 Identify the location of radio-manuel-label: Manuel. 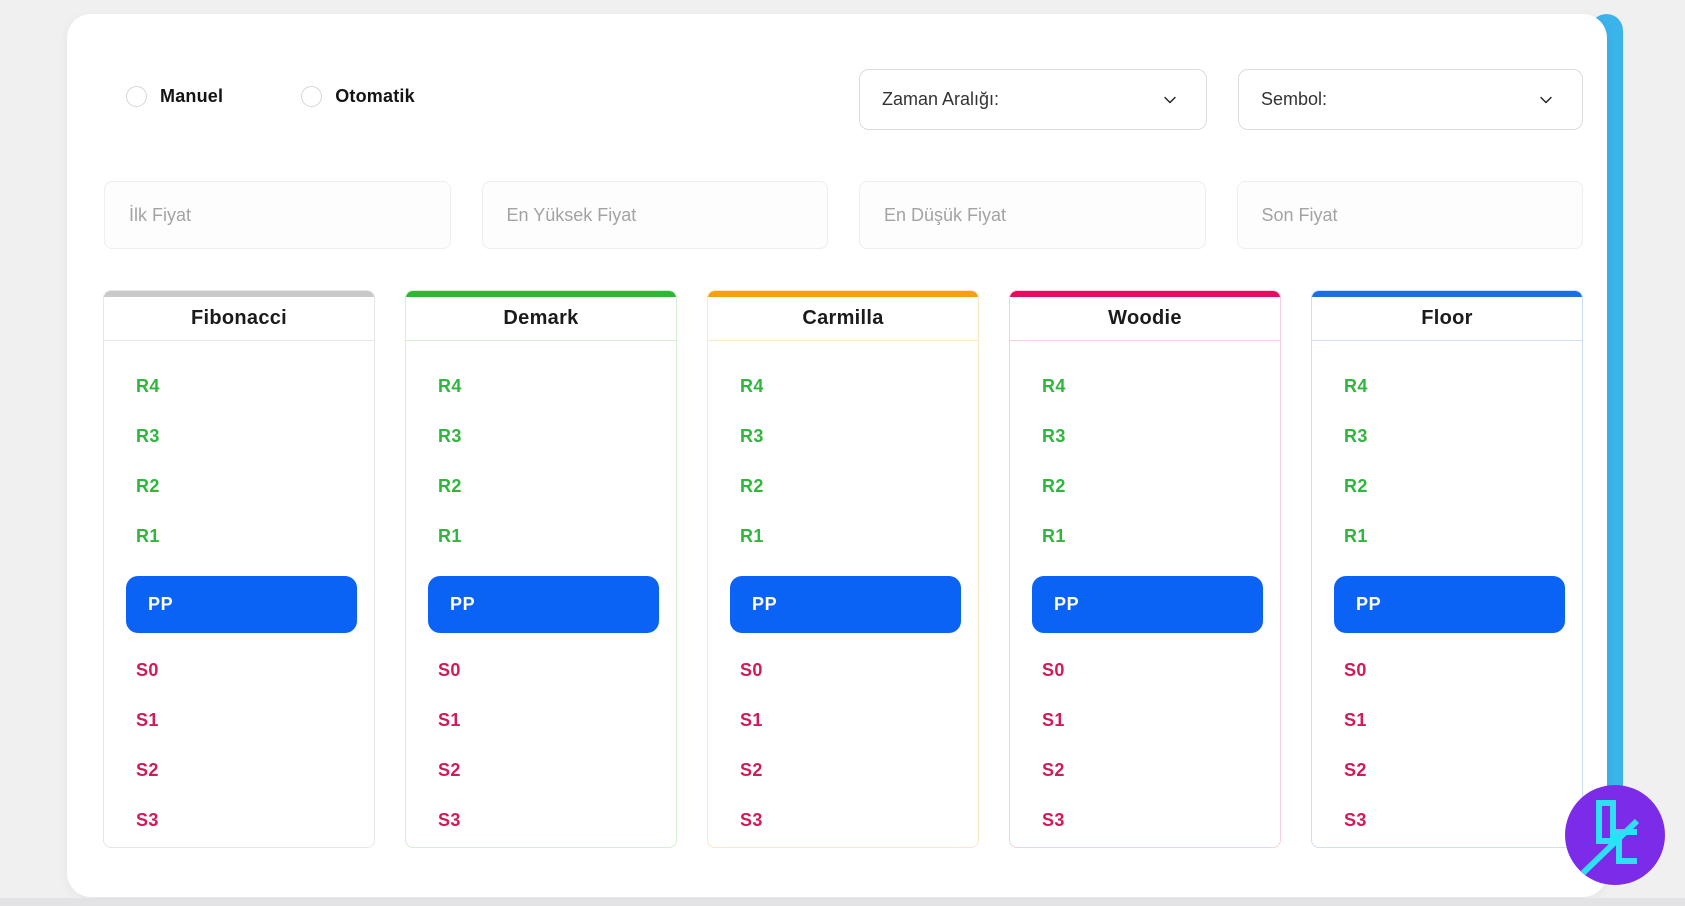
(192, 96).